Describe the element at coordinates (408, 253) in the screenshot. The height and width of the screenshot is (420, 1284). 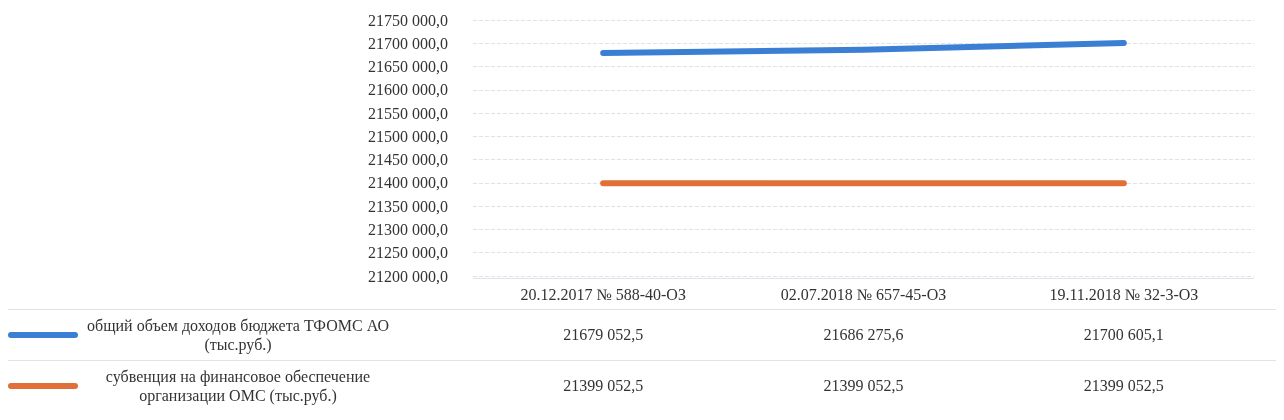
I see `y-tick-label: 21250 000,0` at that location.